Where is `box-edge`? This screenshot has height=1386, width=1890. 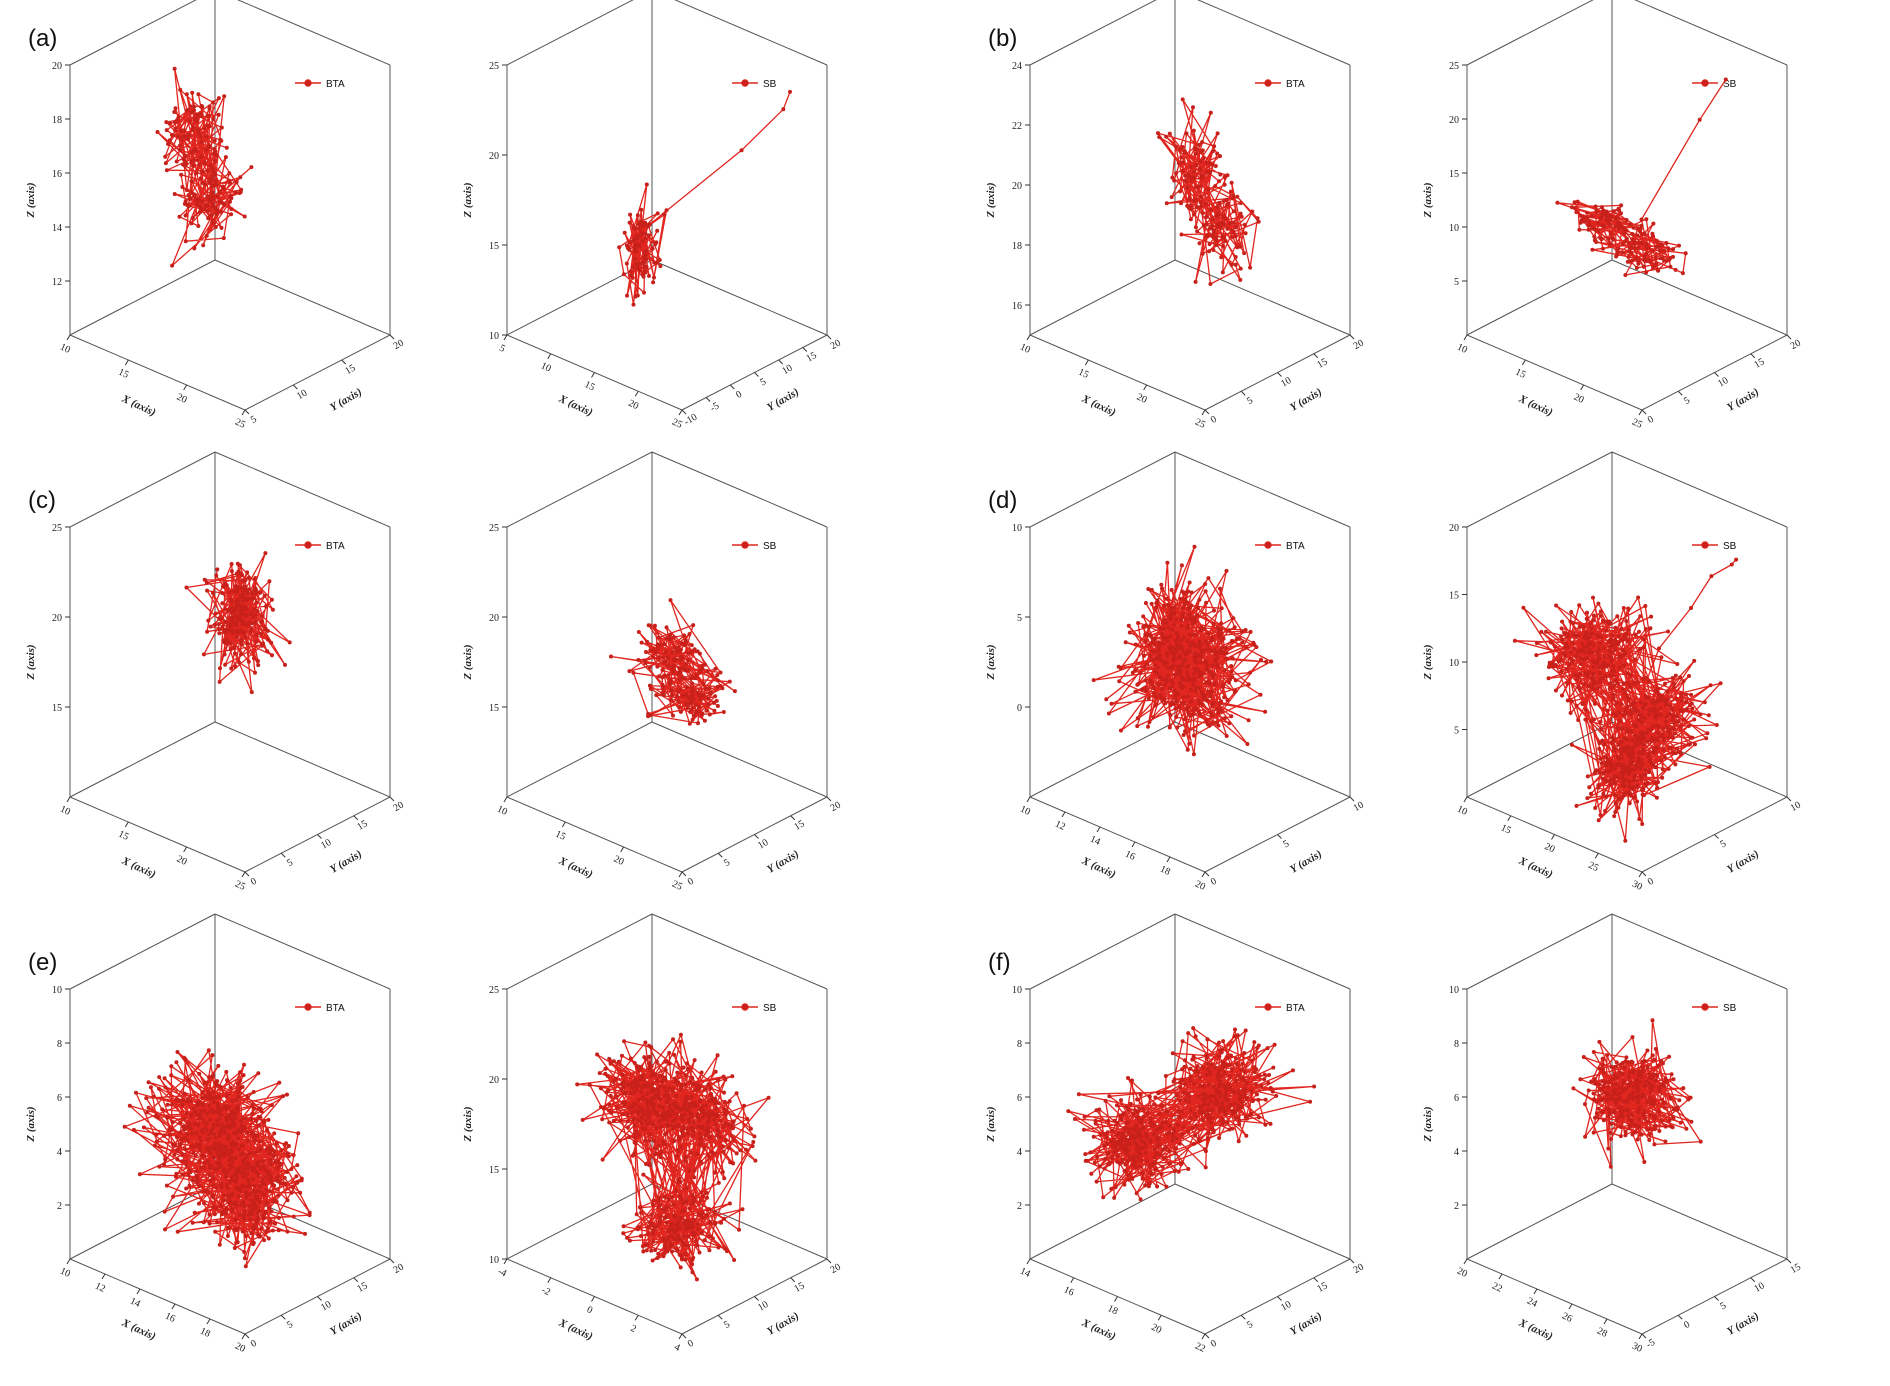 box-edge is located at coordinates (579, 759).